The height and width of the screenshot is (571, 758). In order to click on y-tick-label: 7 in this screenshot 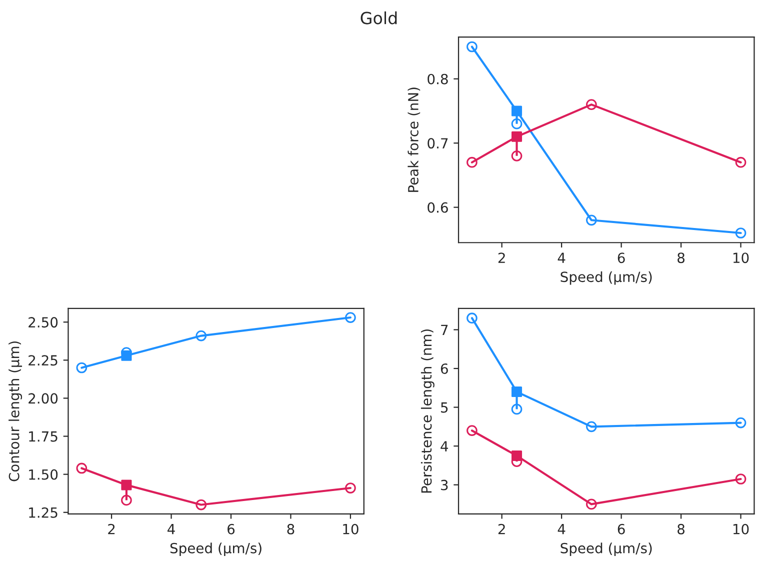, I will do `click(444, 329)`.